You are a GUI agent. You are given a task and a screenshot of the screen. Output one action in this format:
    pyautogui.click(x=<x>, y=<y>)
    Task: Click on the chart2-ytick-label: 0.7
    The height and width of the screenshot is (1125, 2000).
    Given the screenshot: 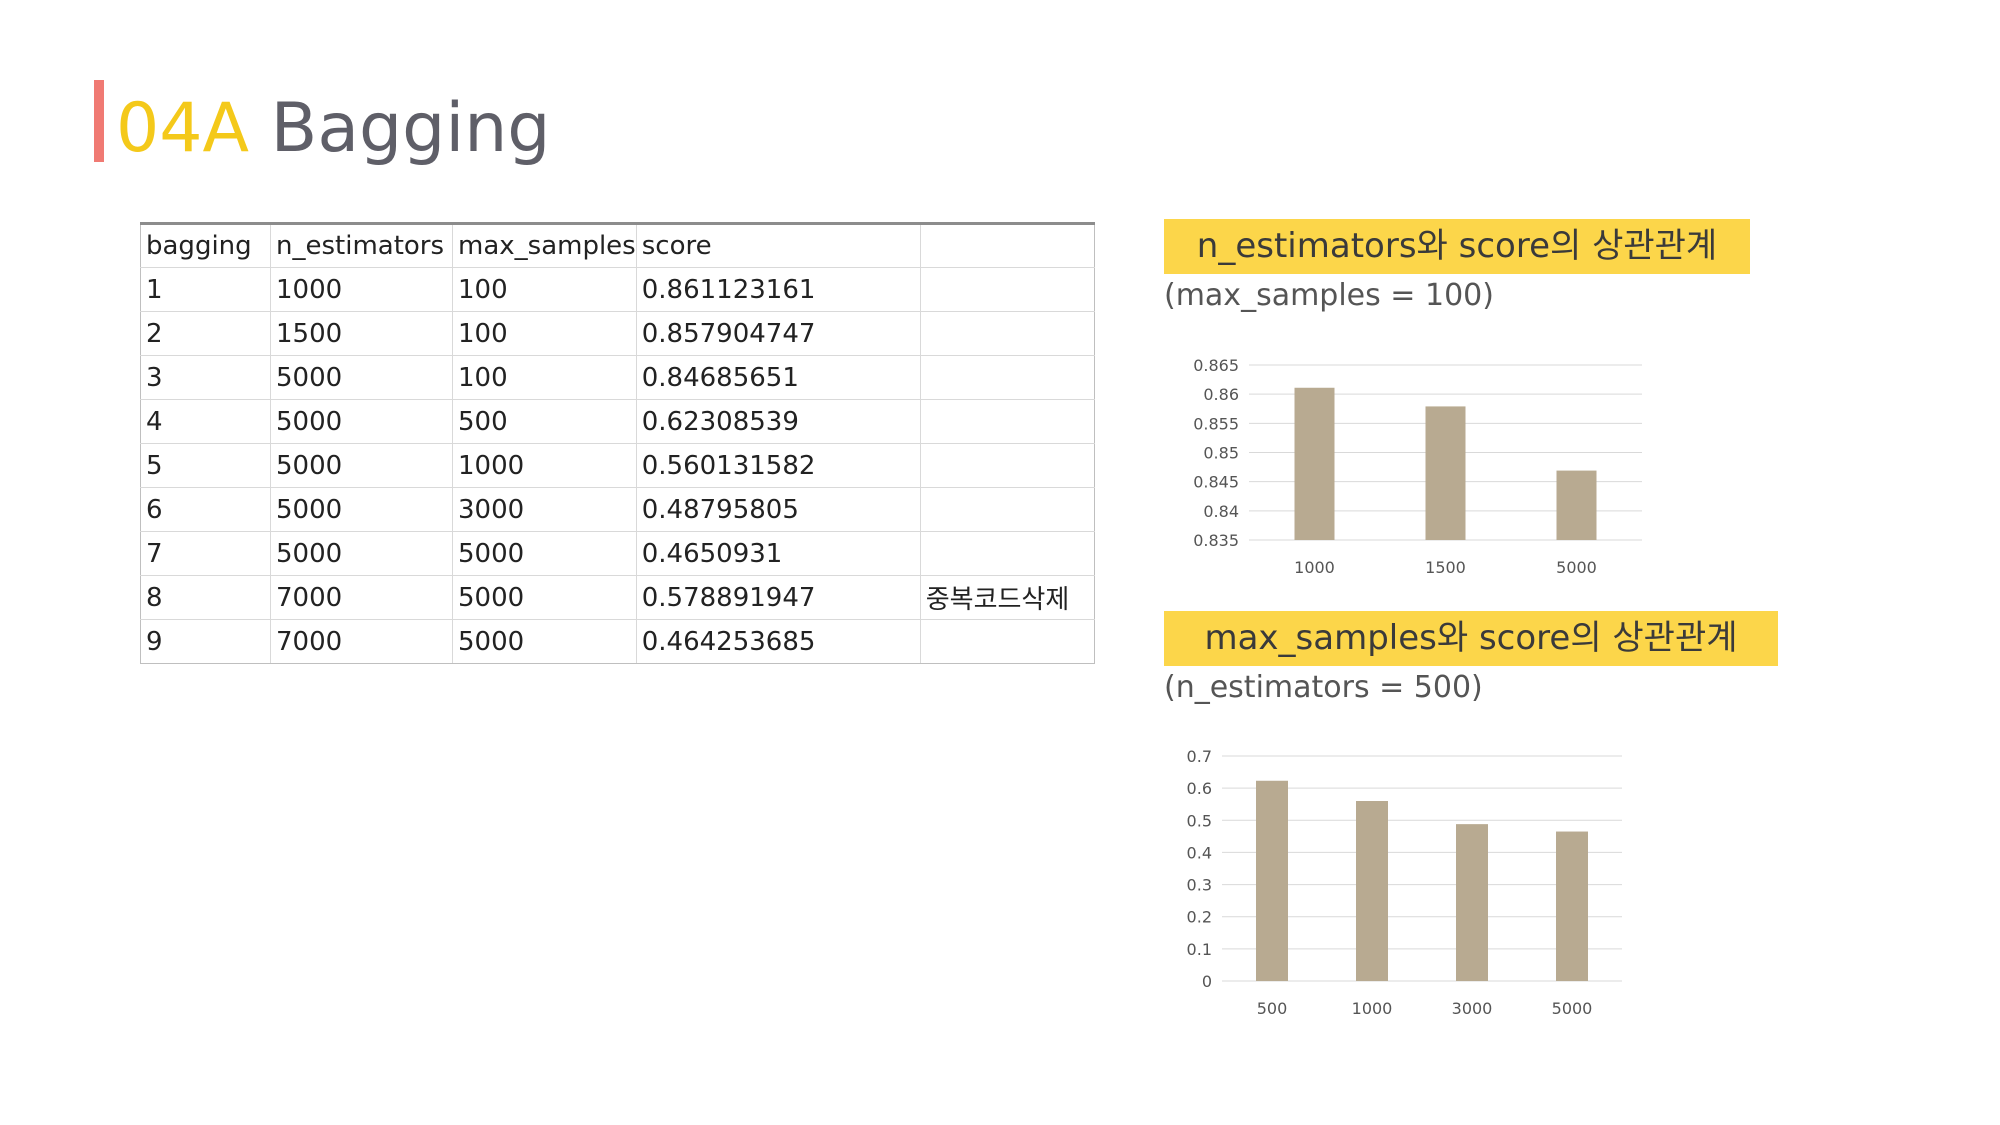 What is the action you would take?
    pyautogui.click(x=1199, y=756)
    